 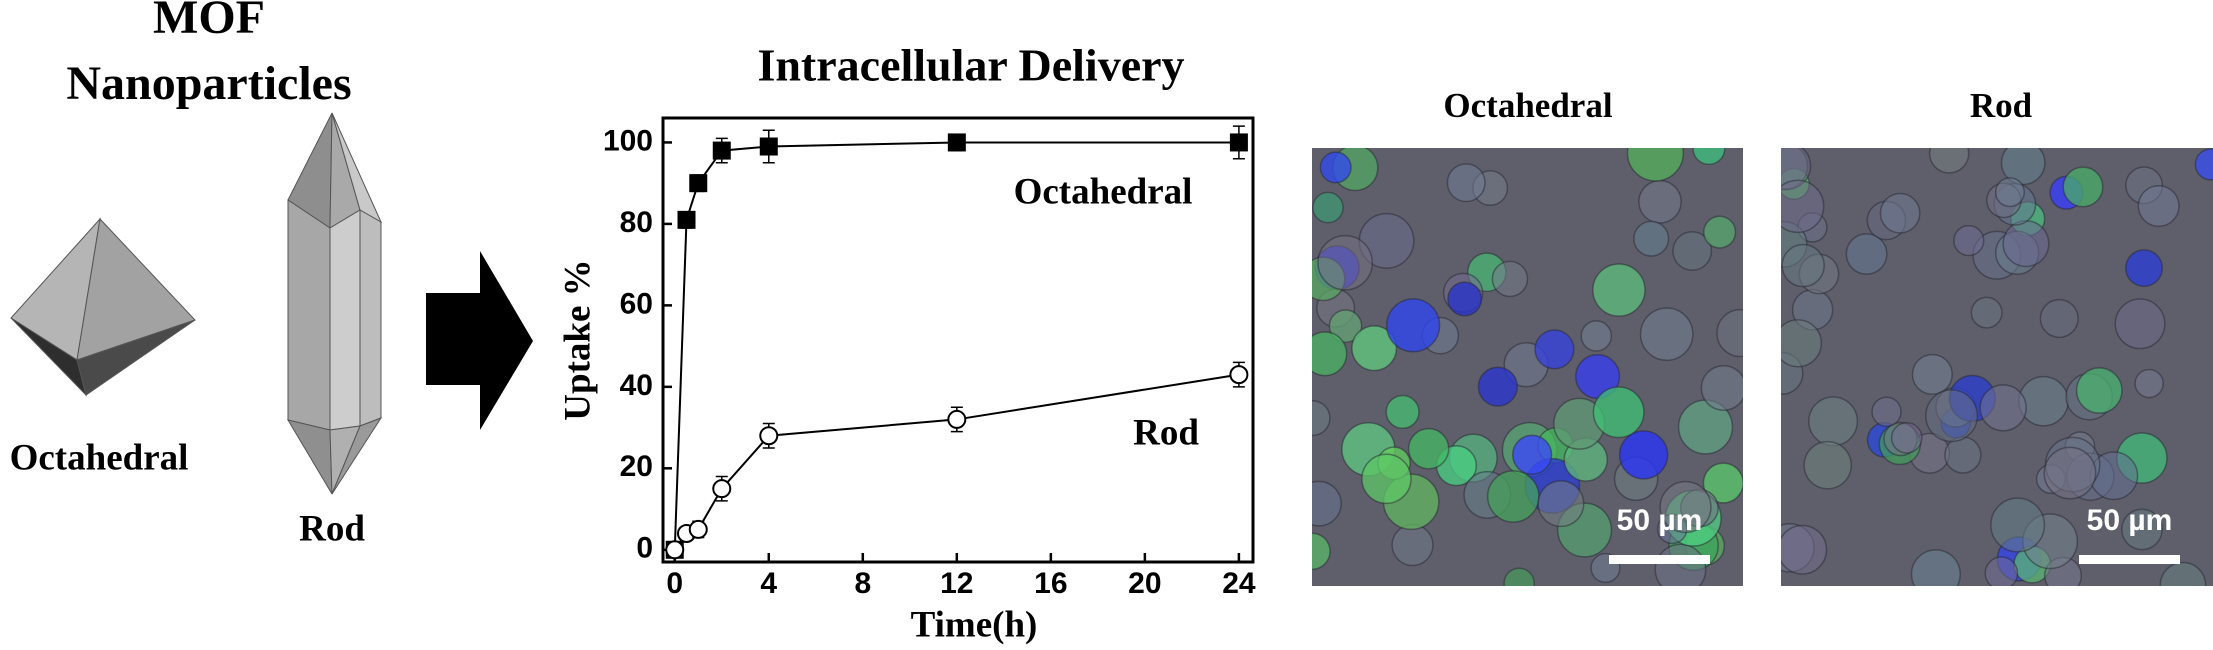 I want to click on x-tick-label: 24, so click(x=1239, y=583).